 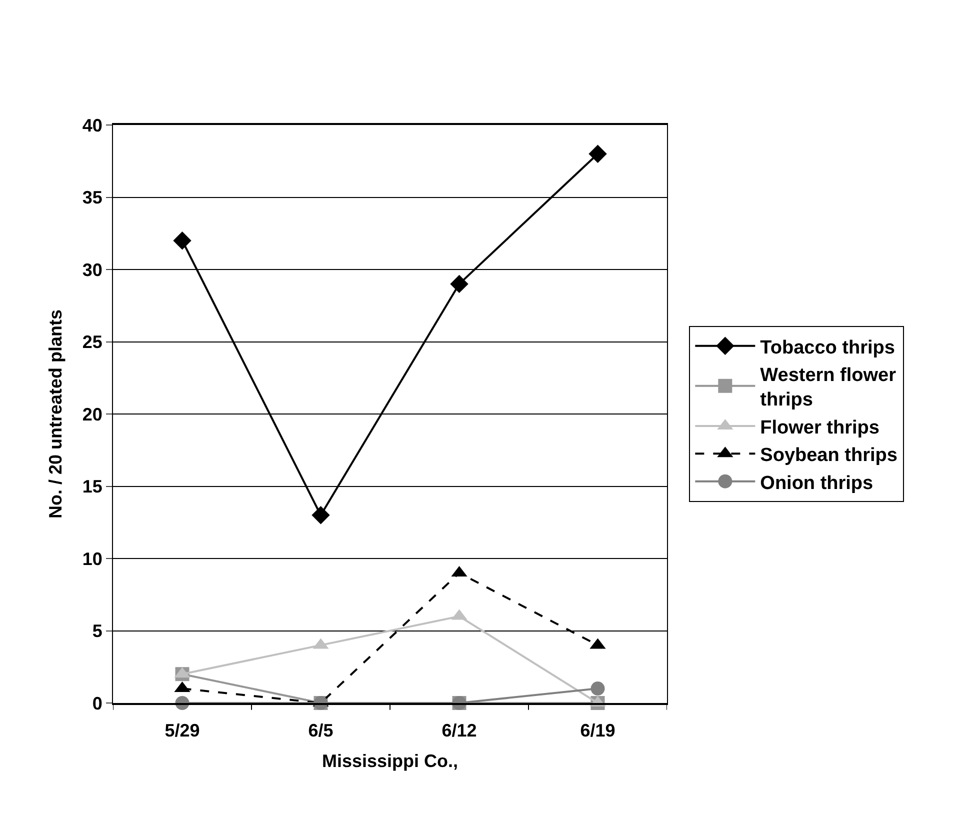 I want to click on y-tick-label: 30, so click(x=92, y=270).